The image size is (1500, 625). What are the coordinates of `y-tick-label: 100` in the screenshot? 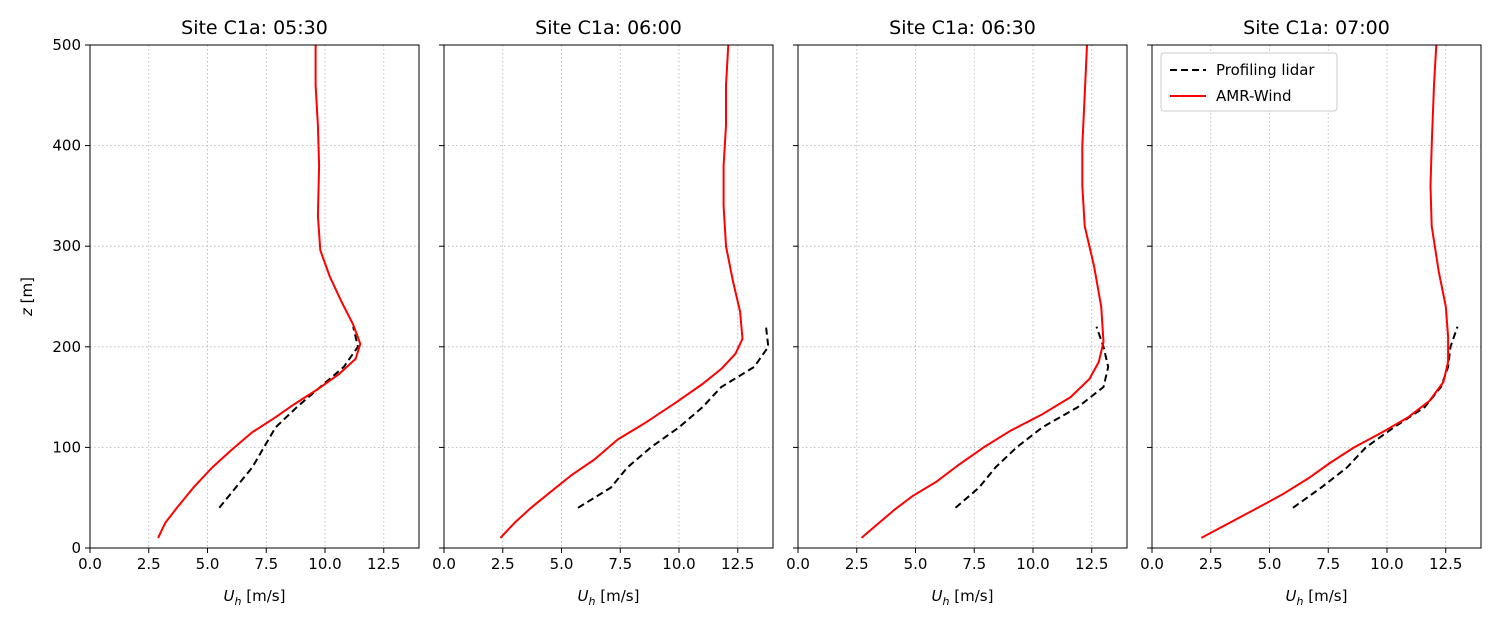 It's located at (66, 447).